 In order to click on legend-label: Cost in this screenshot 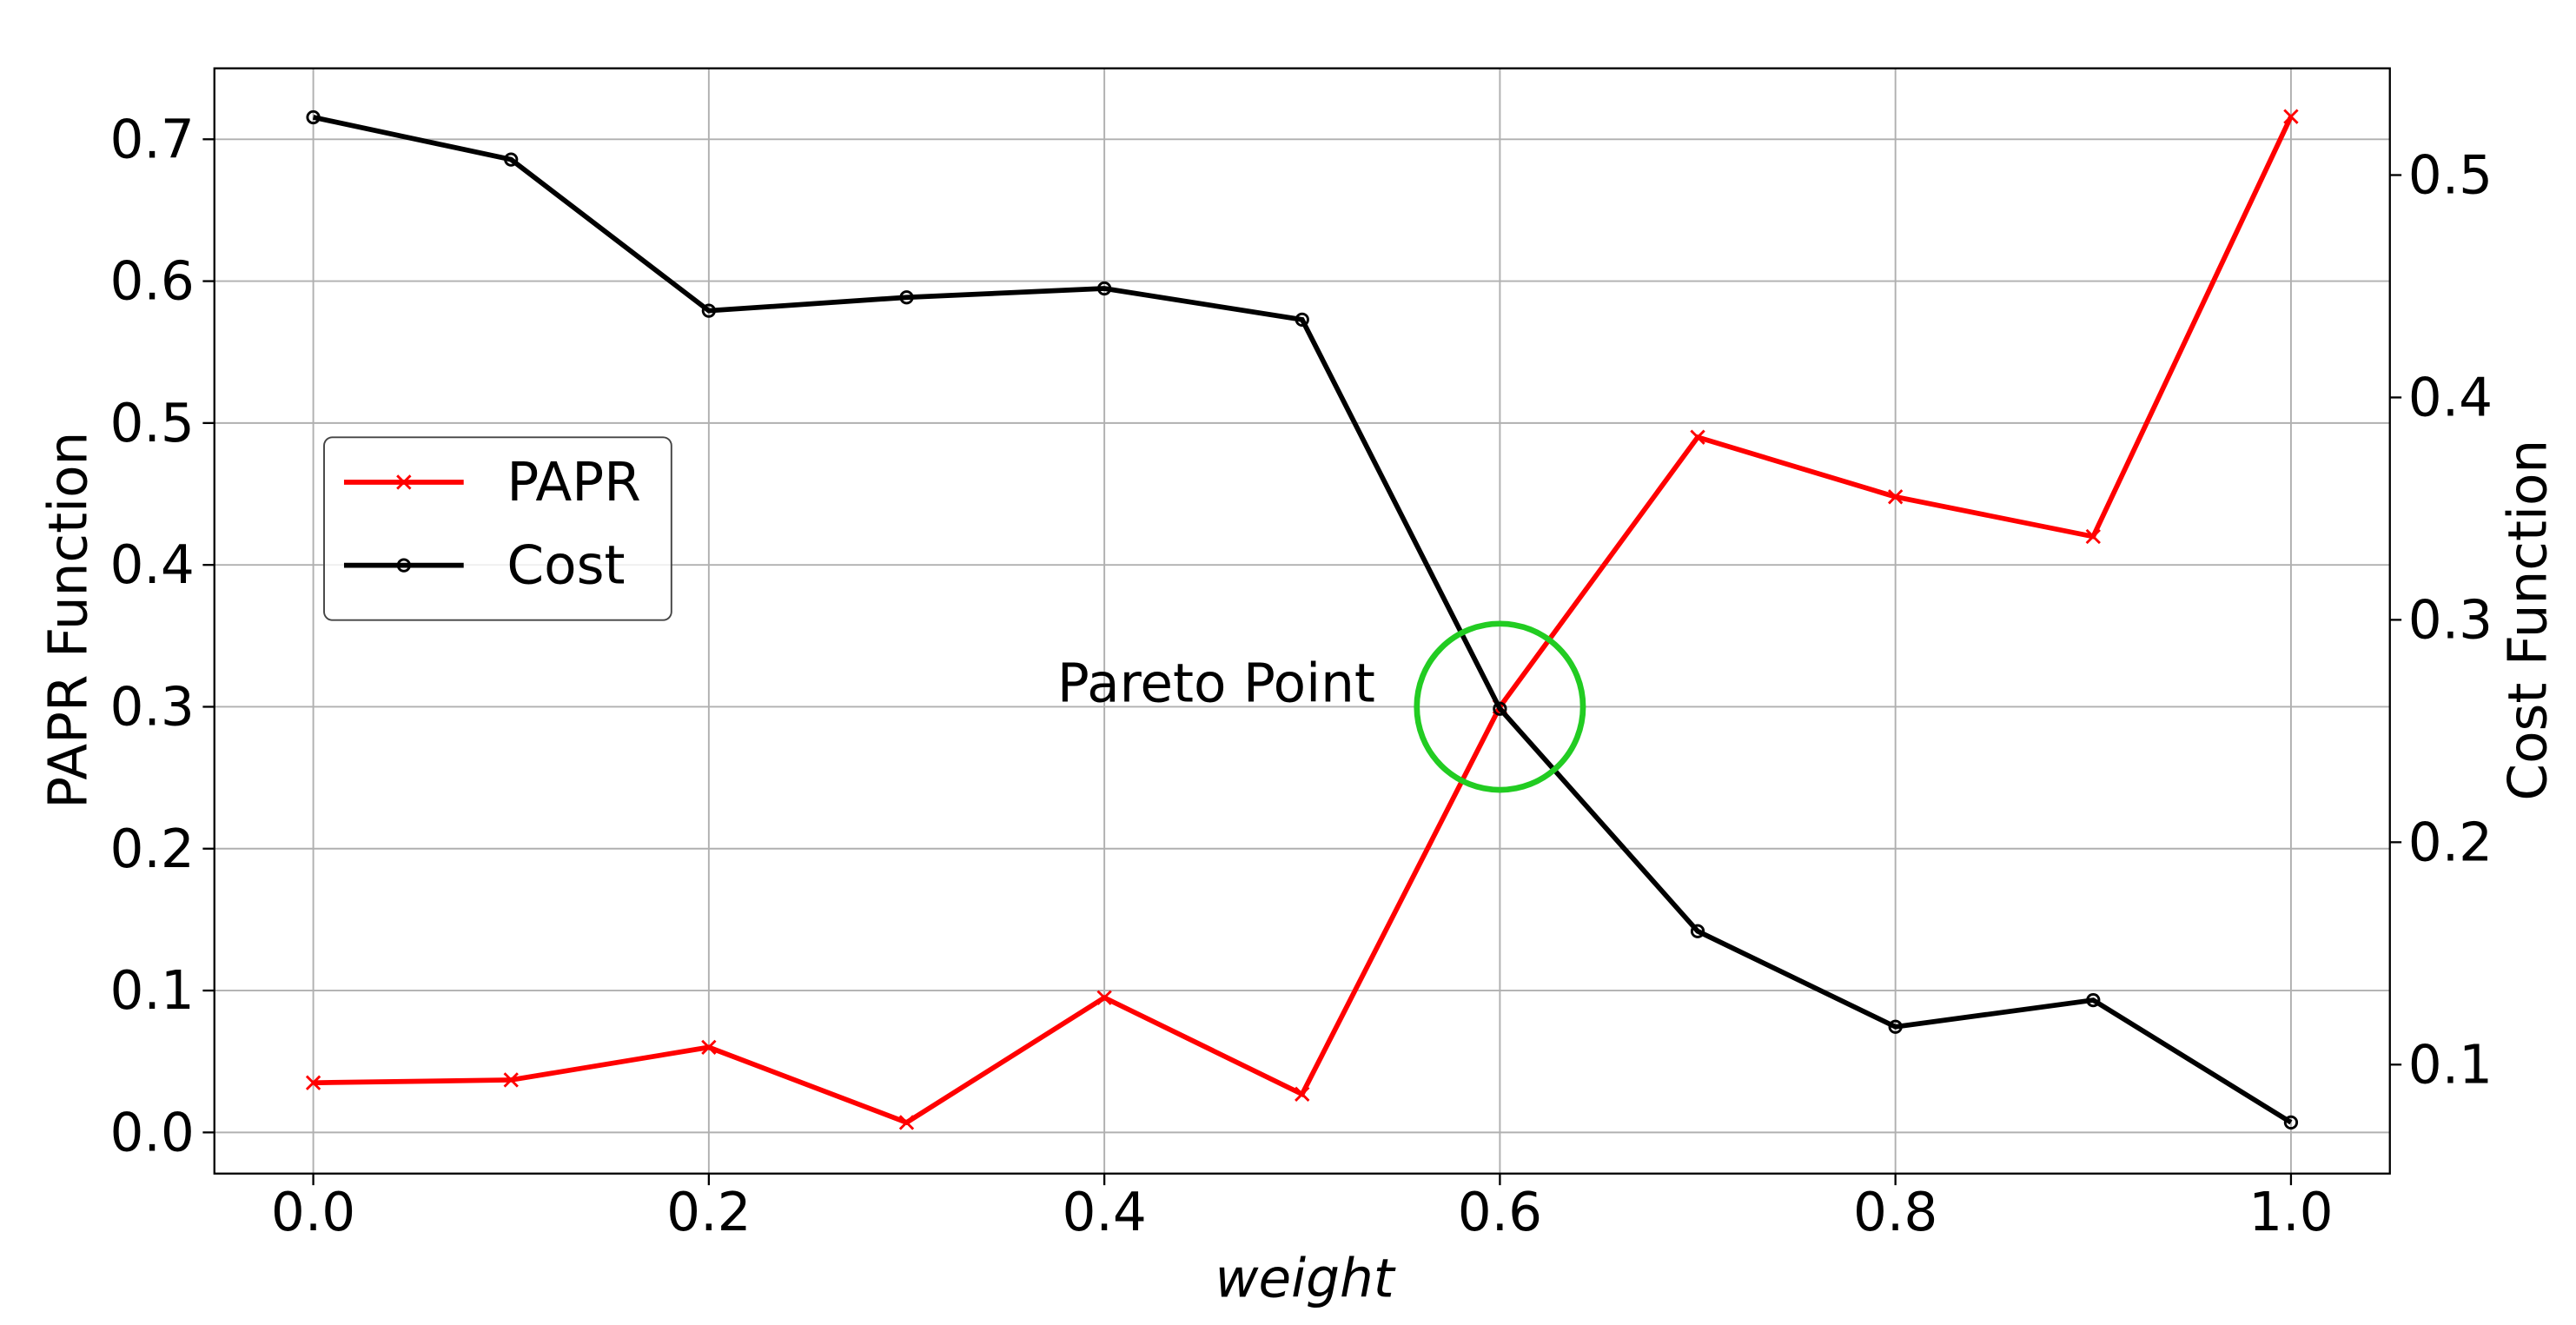, I will do `click(566, 566)`.